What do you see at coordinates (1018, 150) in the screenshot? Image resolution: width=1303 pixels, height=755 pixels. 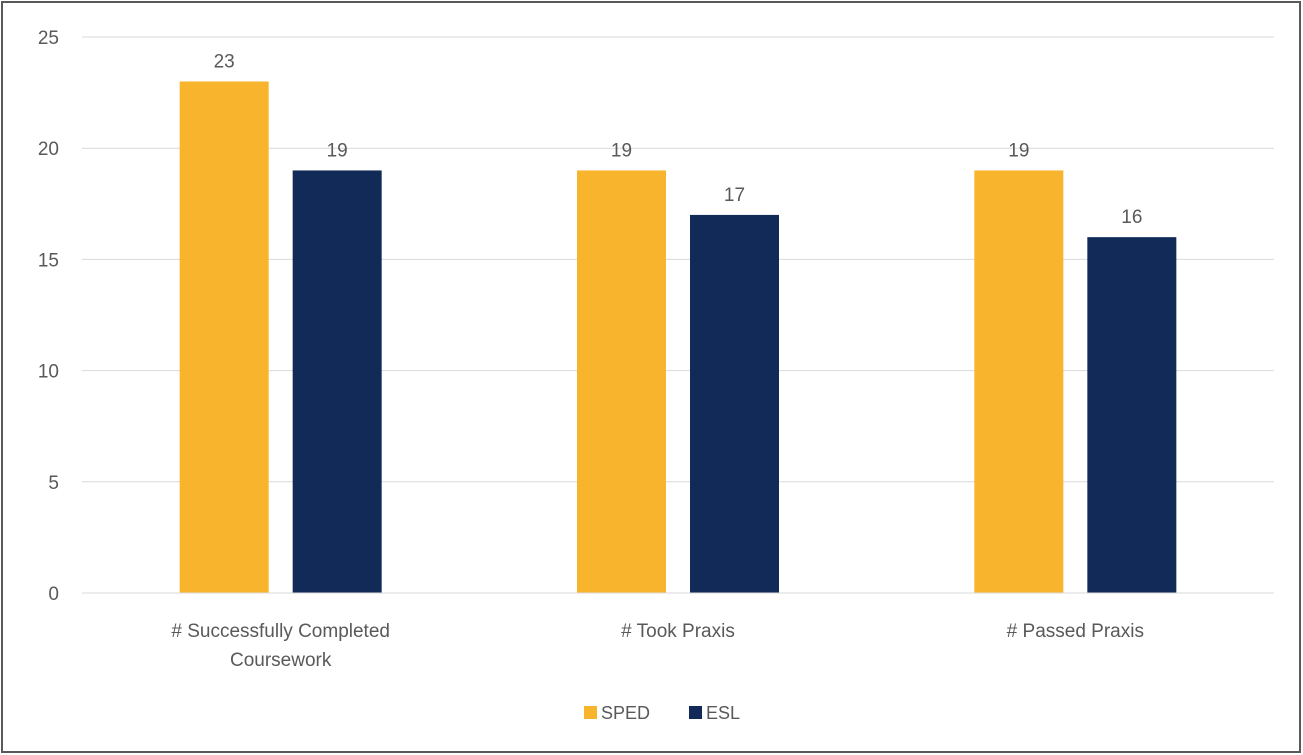 I see `data-label-sped-2: 19` at bounding box center [1018, 150].